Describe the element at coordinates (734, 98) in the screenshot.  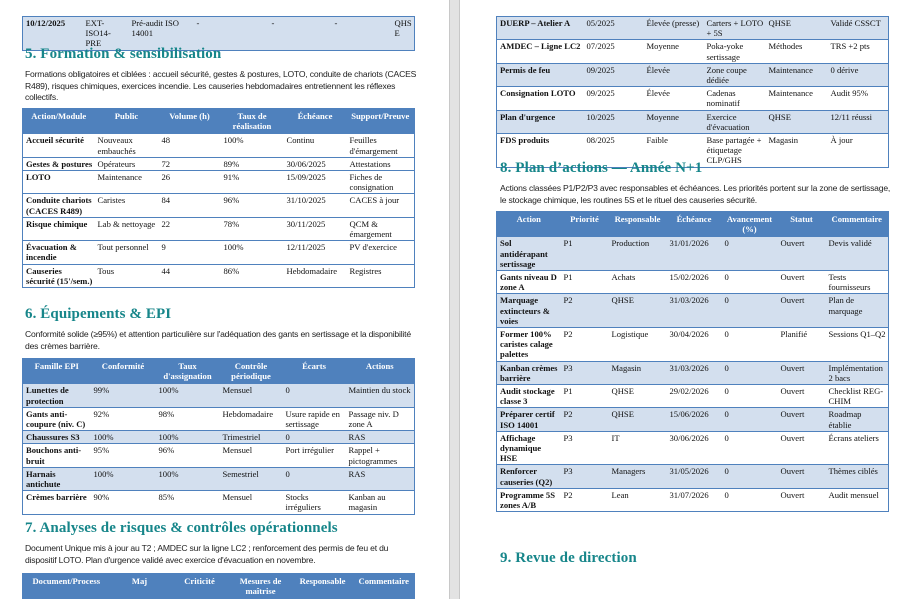
I see `table-cell: Cadenas nominatif` at that location.